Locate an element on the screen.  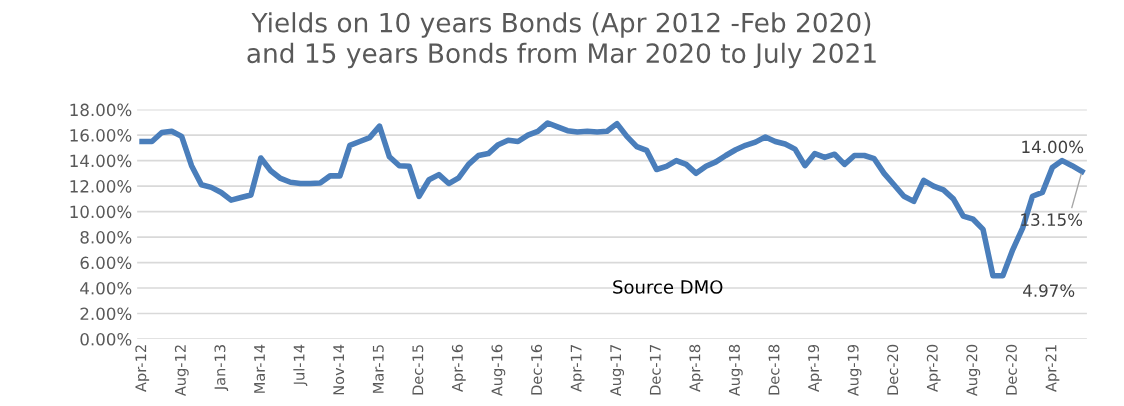
x-tick-label: Jan-13 is located at coordinates (221, 368).